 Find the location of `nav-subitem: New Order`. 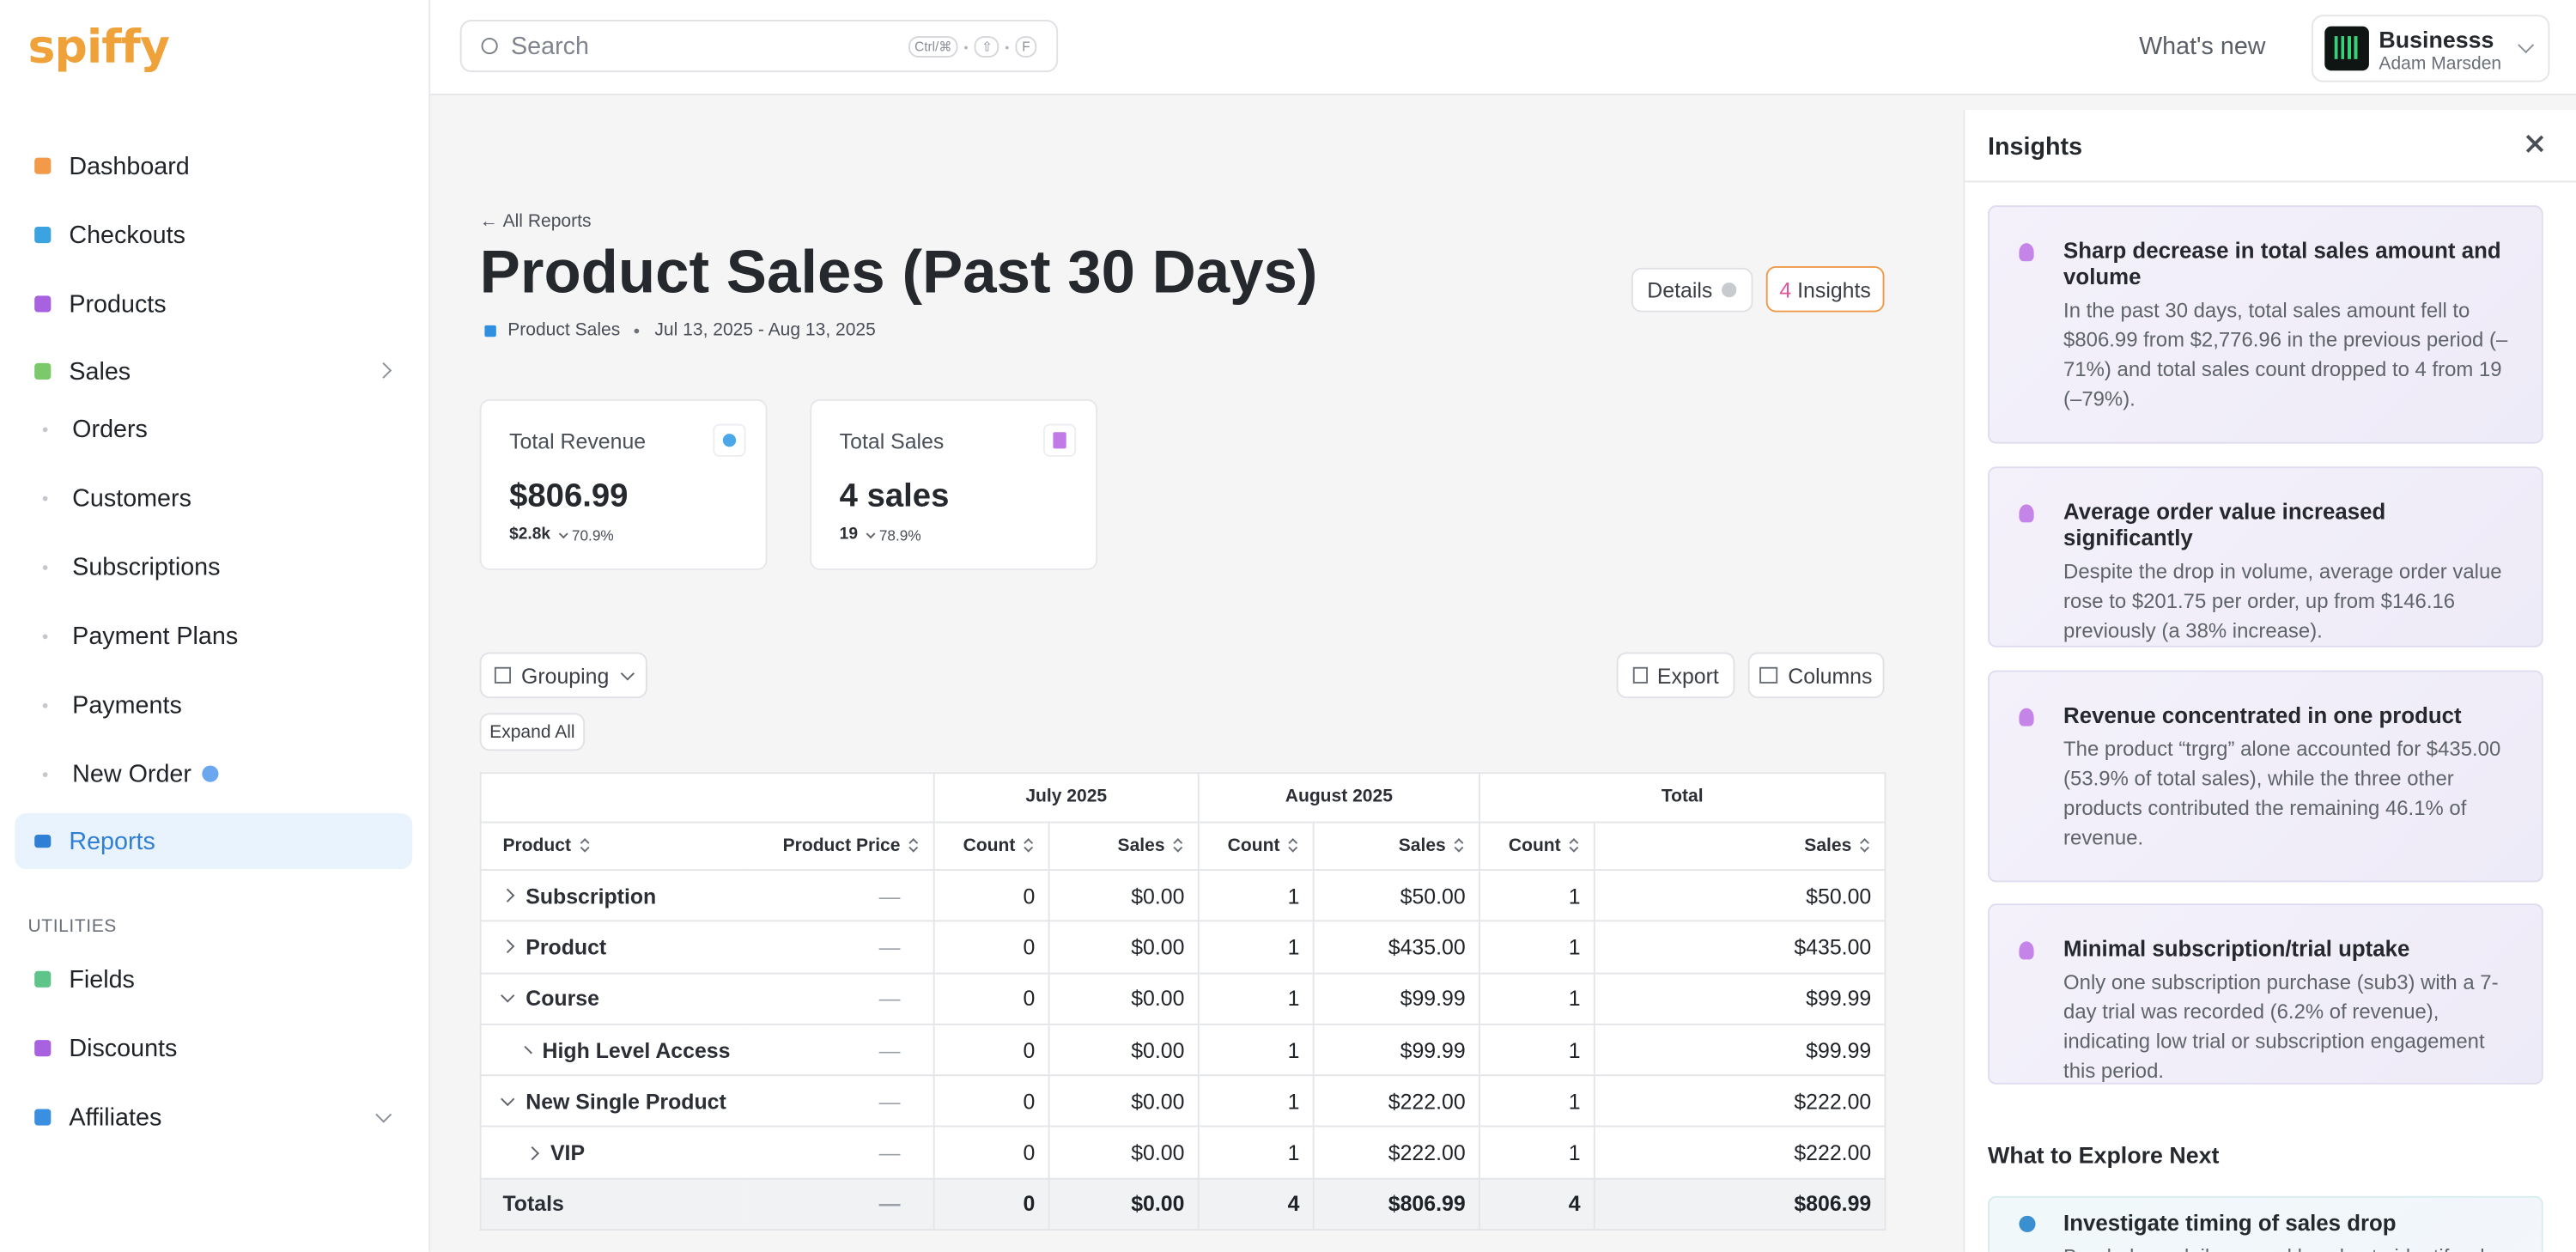

nav-subitem: New Order is located at coordinates (213, 774).